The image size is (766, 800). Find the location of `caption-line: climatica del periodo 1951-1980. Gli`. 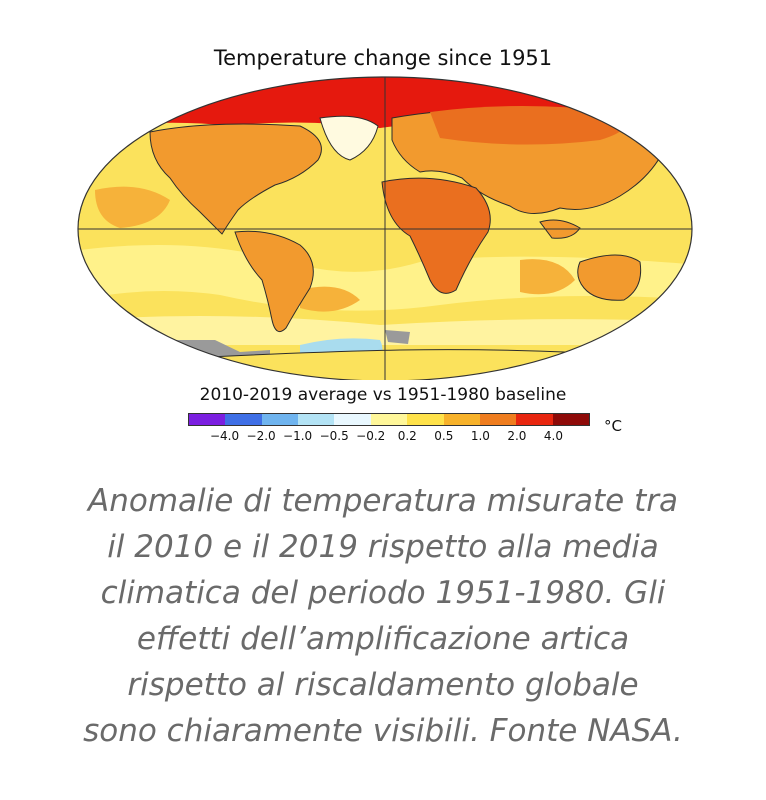

caption-line: climatica del periodo 1951-1980. Gli is located at coordinates (383, 593).